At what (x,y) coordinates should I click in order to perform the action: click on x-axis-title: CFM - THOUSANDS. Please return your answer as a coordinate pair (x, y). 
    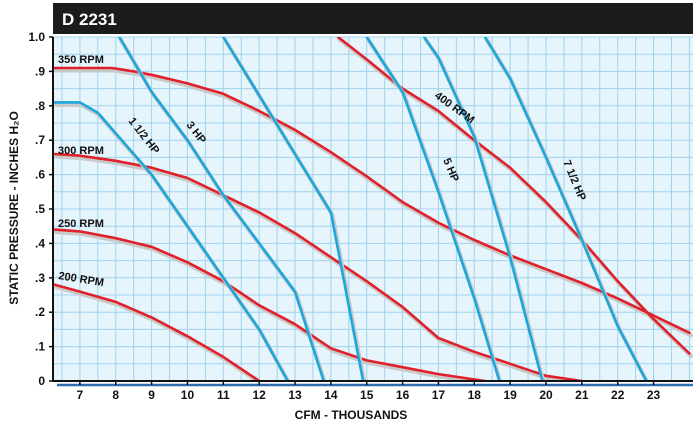
    Looking at the image, I should click on (351, 415).